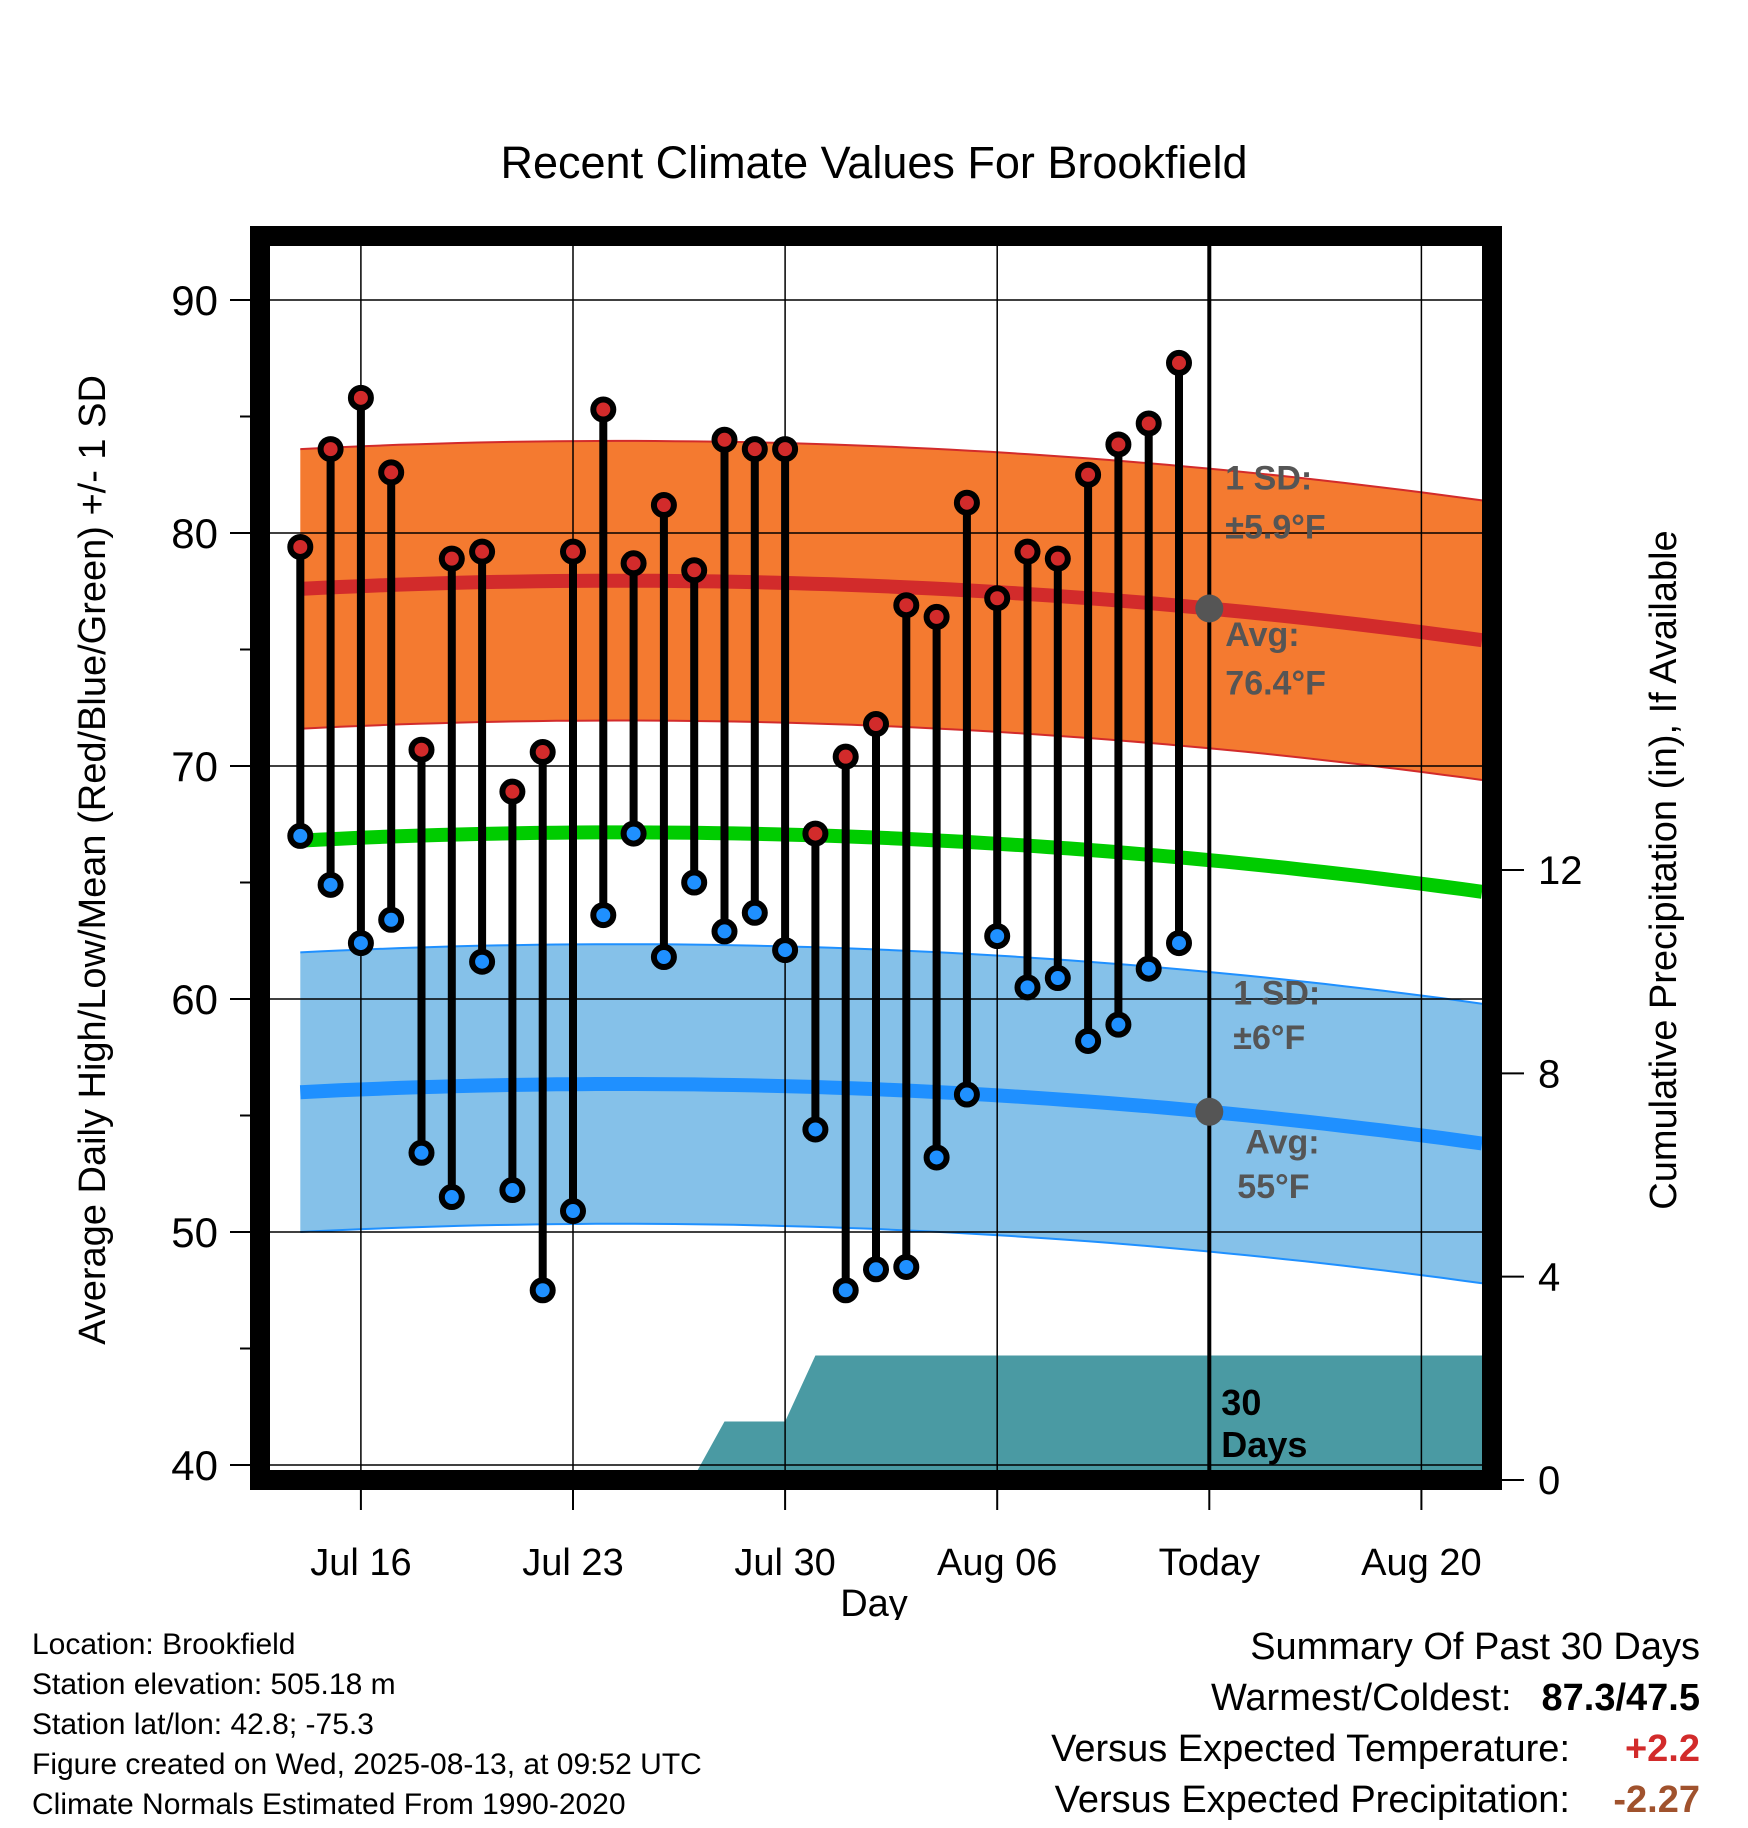 The image size is (1748, 1828). I want to click on precip-window-label-number: 30, so click(1241, 1402).